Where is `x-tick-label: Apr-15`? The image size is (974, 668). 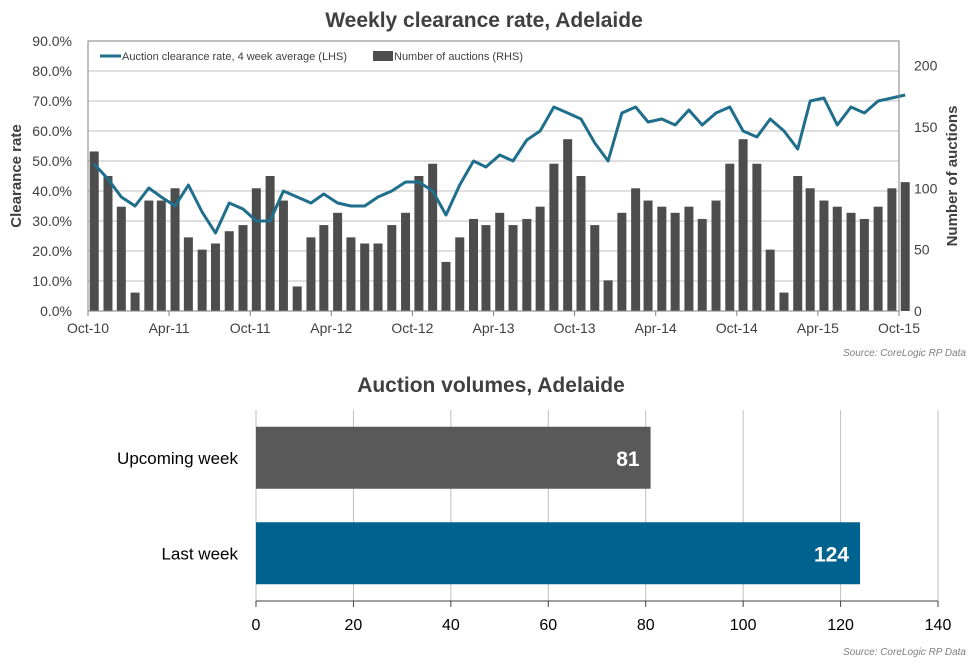
x-tick-label: Apr-15 is located at coordinates (818, 328).